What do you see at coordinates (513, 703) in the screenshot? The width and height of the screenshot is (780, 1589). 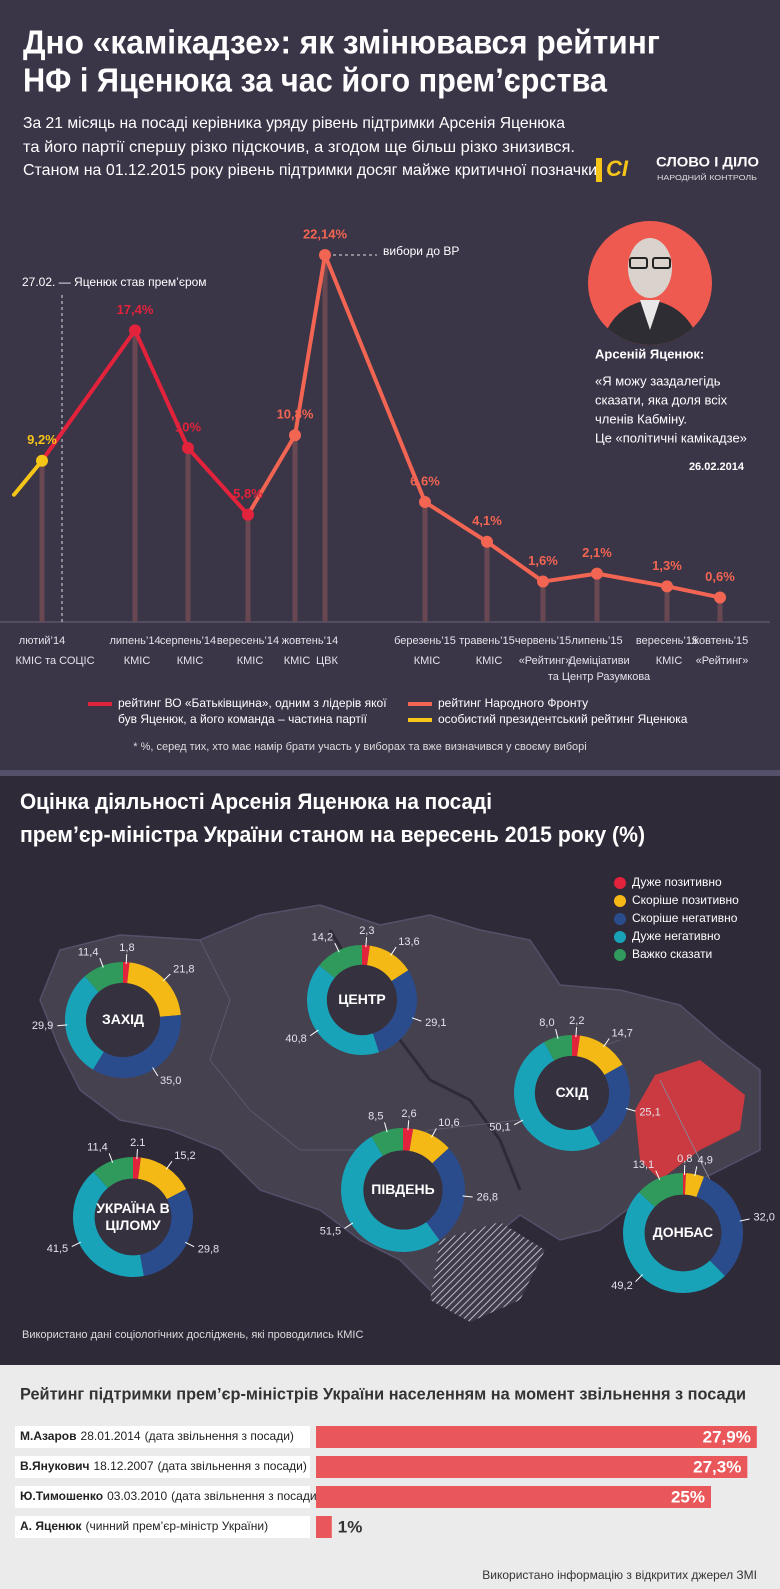 I see `legend-label: рейтинг Народного Фронту` at bounding box center [513, 703].